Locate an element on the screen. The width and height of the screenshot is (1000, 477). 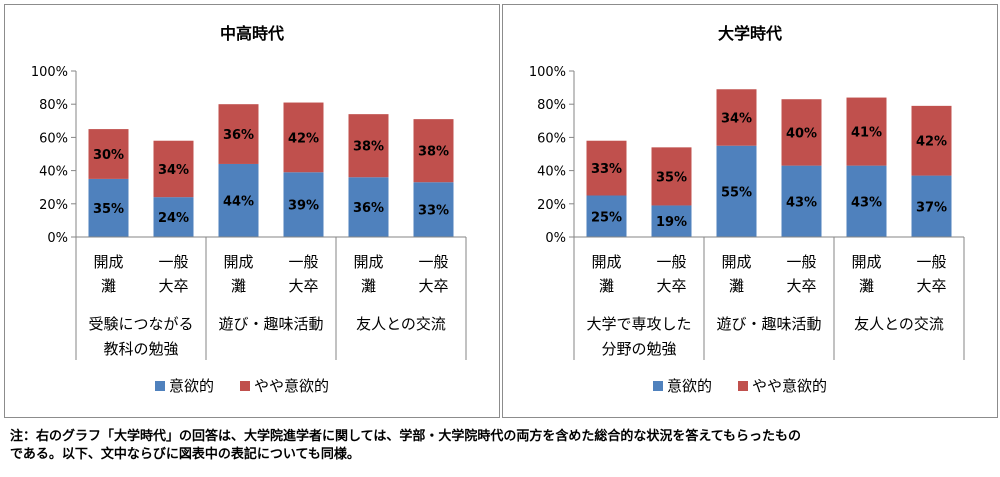
data-label: 30% is located at coordinates (108, 155).